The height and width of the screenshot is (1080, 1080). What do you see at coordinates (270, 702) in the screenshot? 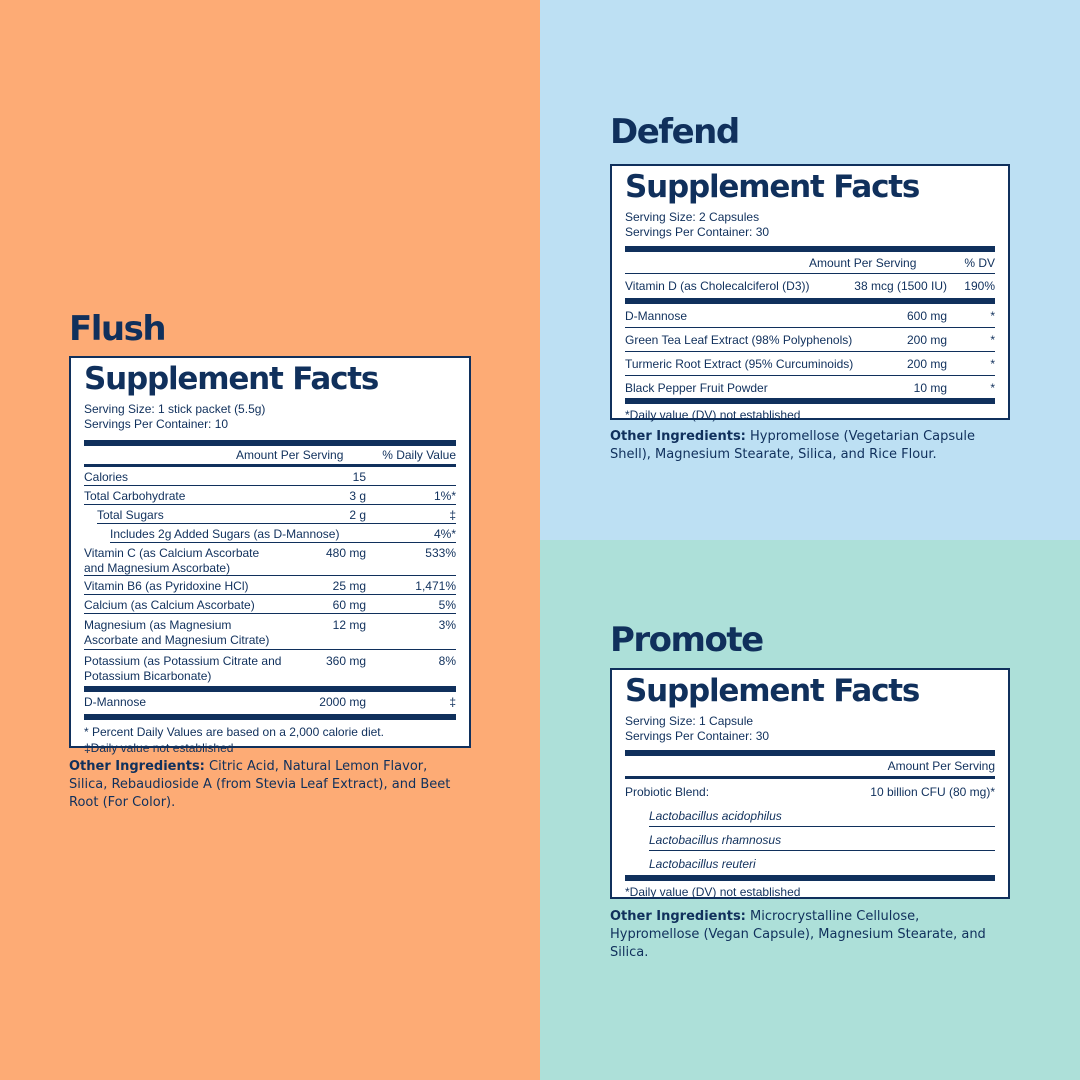
I see `nutrient-row: D-Mannose 2000 mg ‡` at bounding box center [270, 702].